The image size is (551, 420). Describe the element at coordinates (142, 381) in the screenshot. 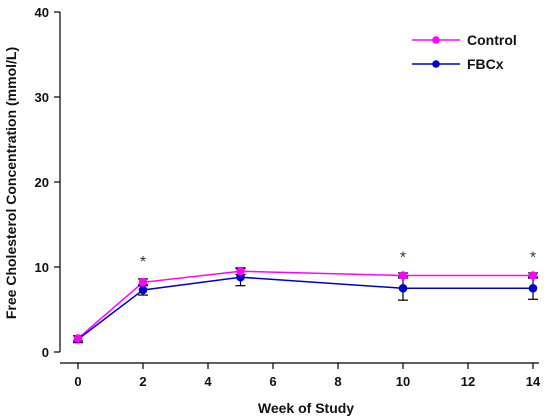

I see `x-tick-label: 2` at that location.